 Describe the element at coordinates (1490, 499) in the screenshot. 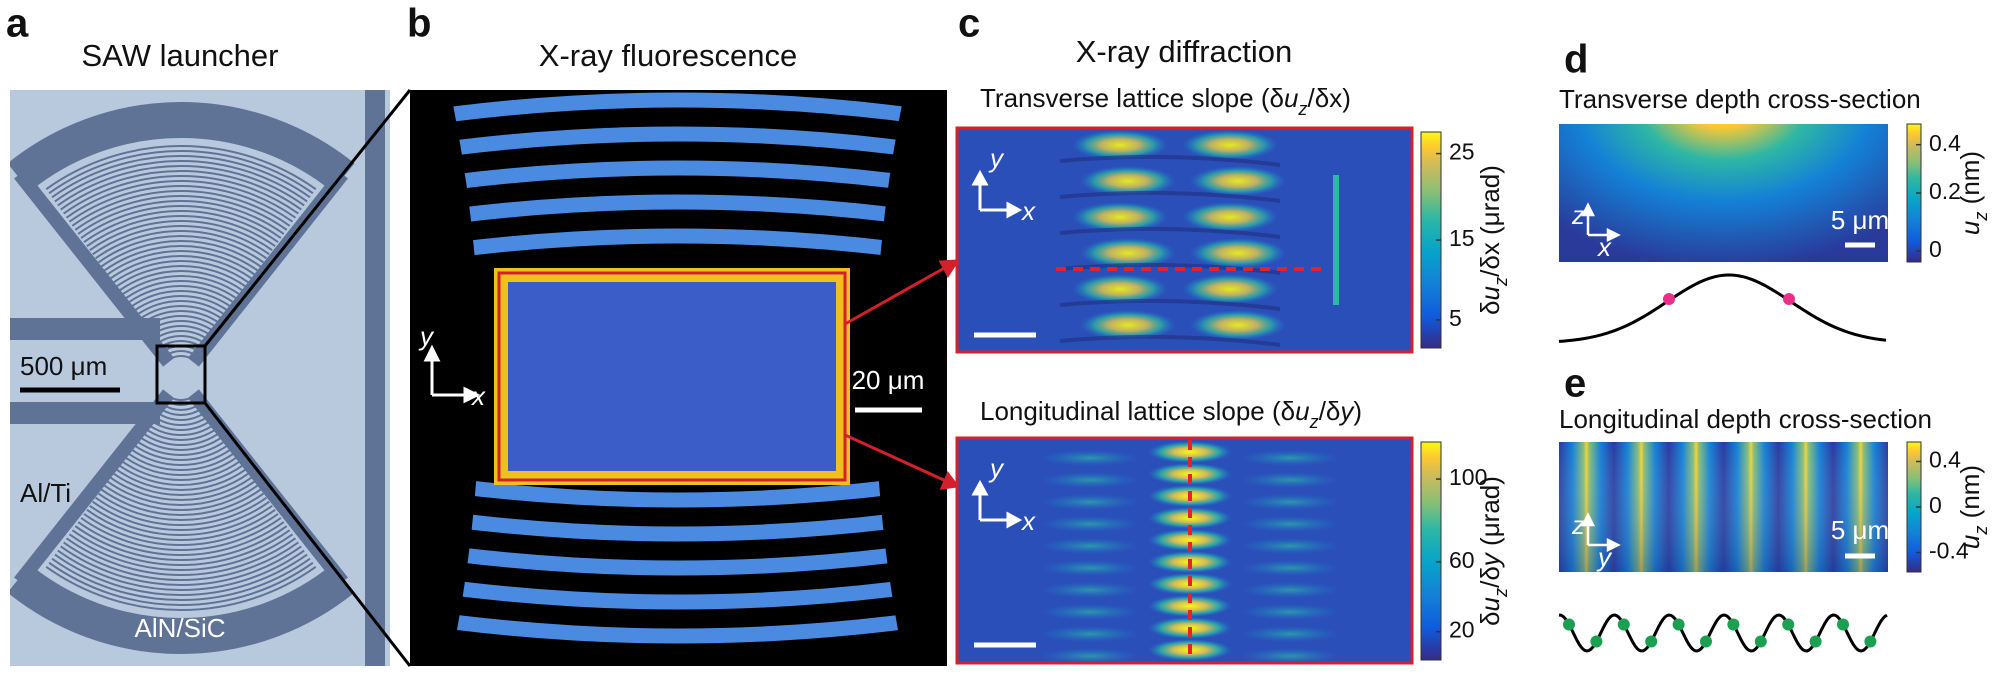

I see `text-part: rad)` at that location.